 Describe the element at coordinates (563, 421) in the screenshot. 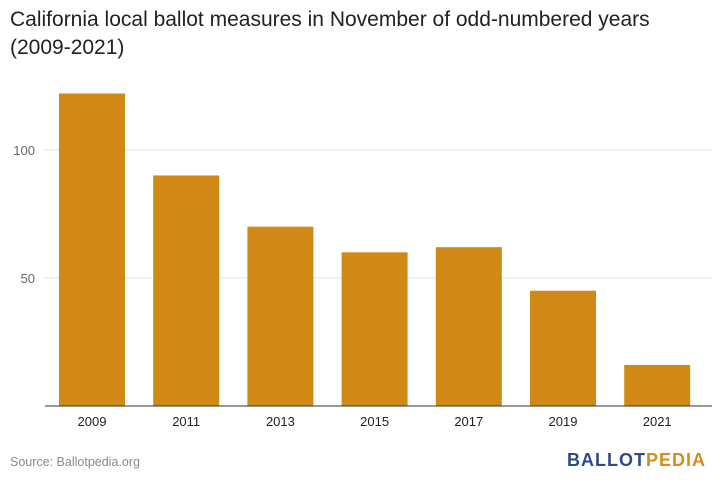

I see `x-tick-label-2019: 2019` at that location.